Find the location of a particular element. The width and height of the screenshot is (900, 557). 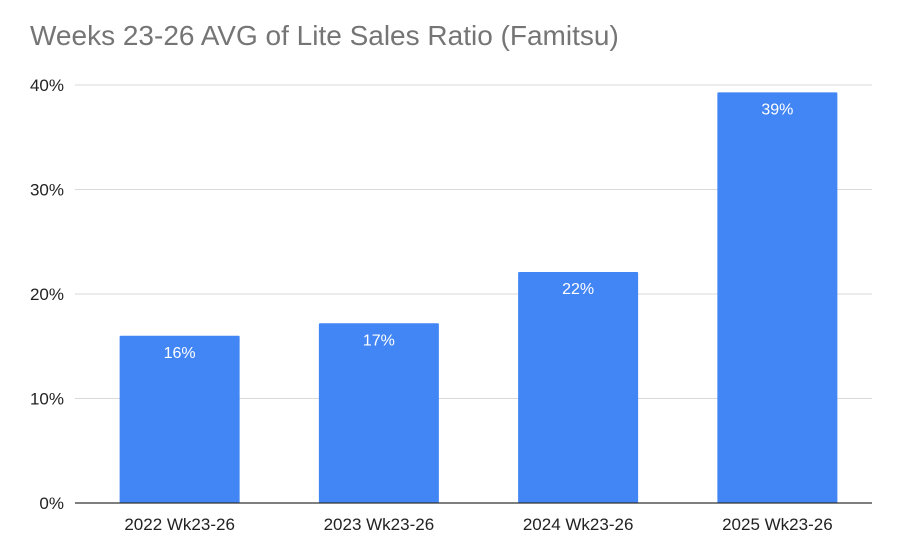

y-tick-label: 10% is located at coordinates (47, 399).